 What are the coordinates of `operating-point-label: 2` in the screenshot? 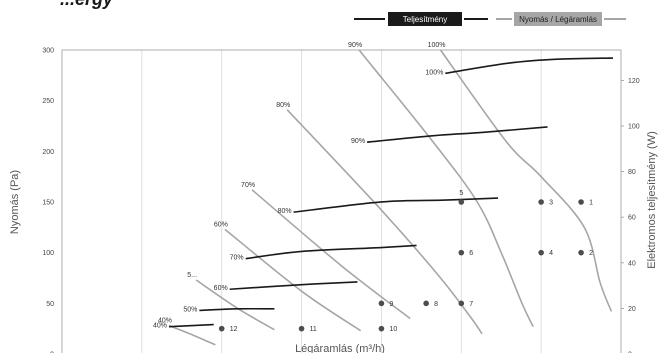 It's located at (591, 253).